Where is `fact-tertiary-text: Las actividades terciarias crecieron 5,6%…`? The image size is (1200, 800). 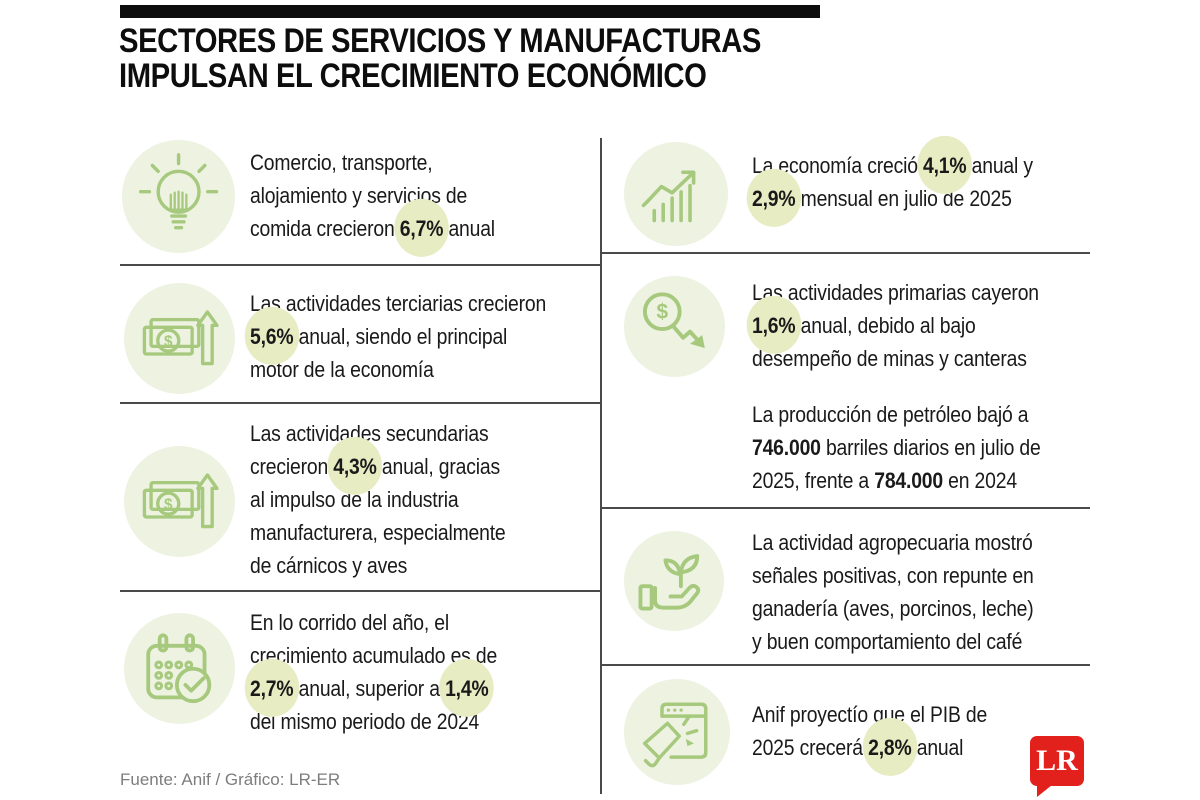 fact-tertiary-text: Las actividades terciarias crecieron 5,6%… is located at coordinates (398, 336).